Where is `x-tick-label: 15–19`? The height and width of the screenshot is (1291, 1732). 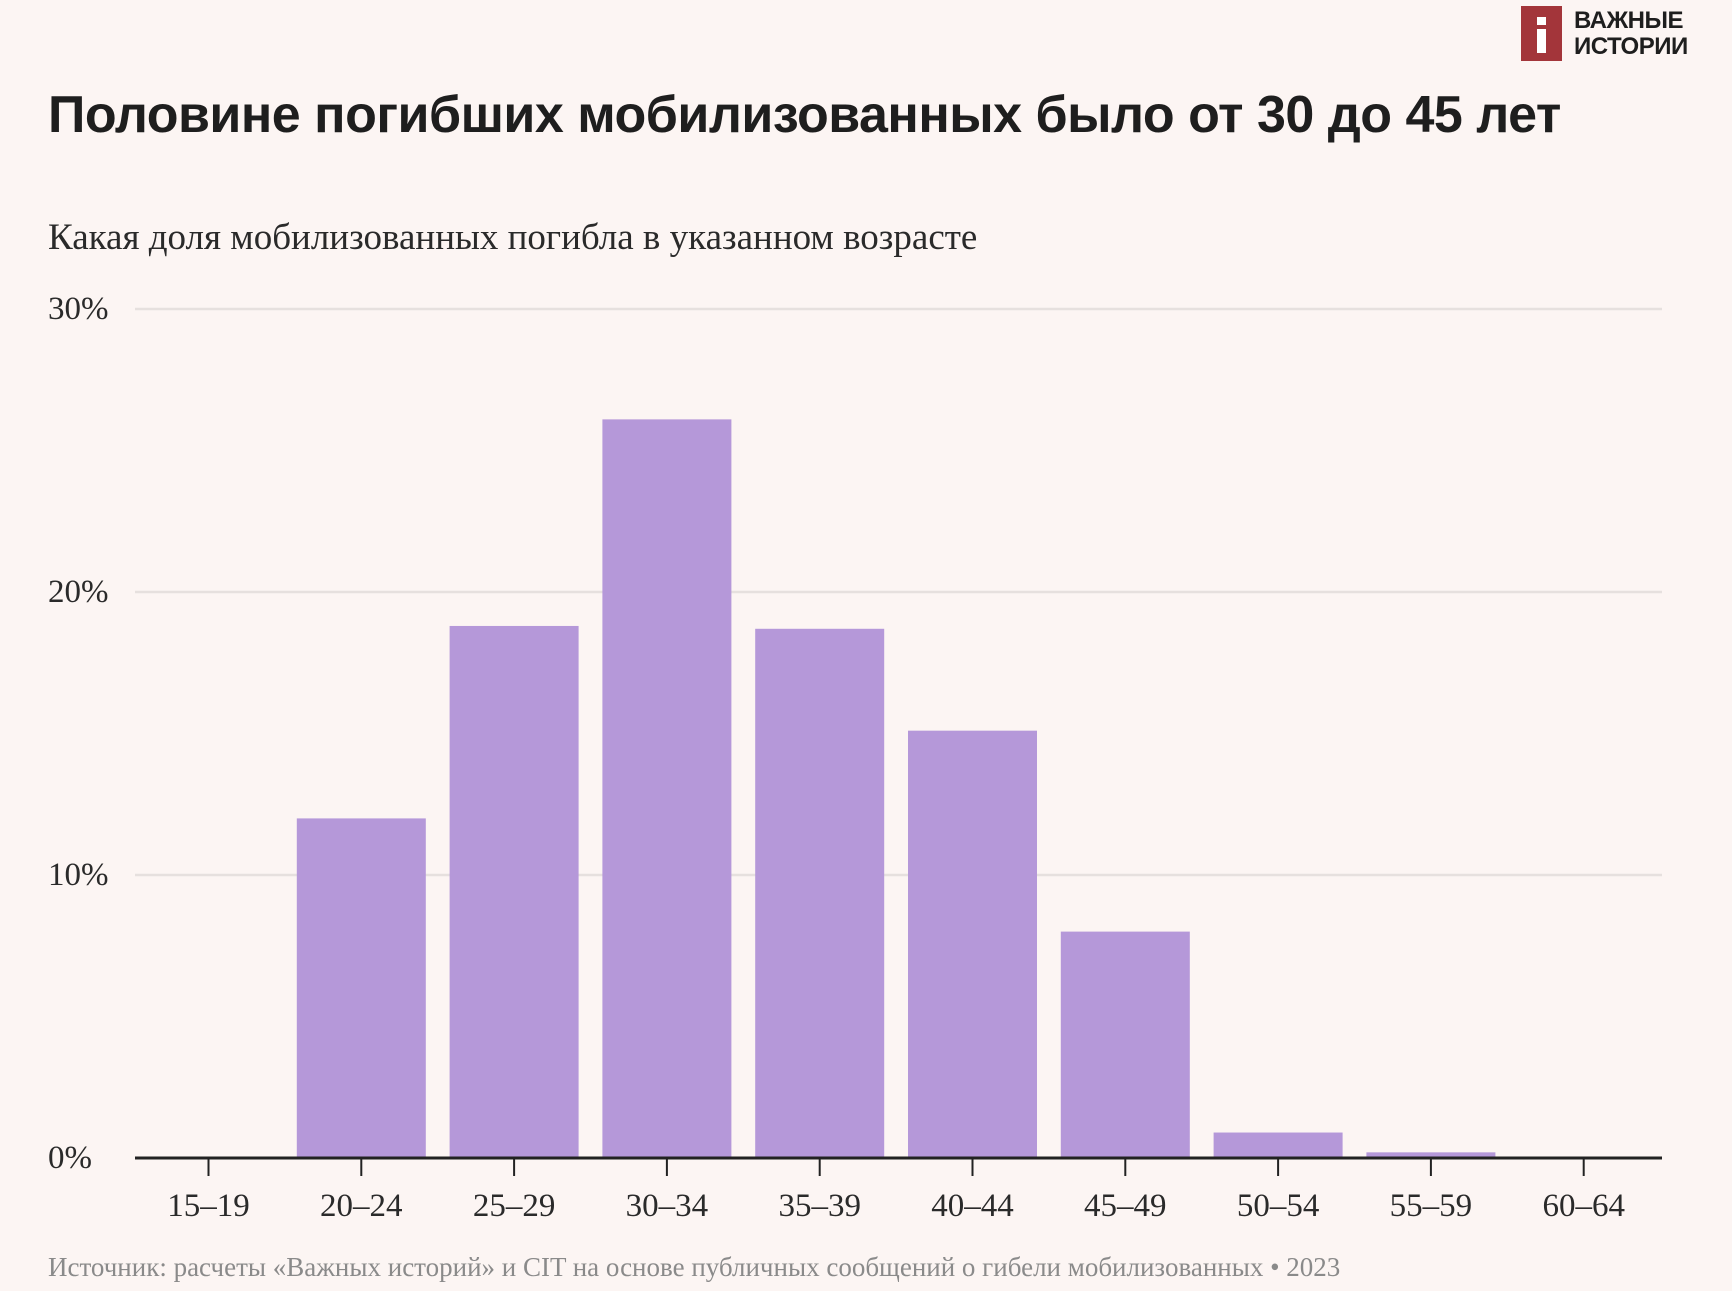 x-tick-label: 15–19 is located at coordinates (208, 1206).